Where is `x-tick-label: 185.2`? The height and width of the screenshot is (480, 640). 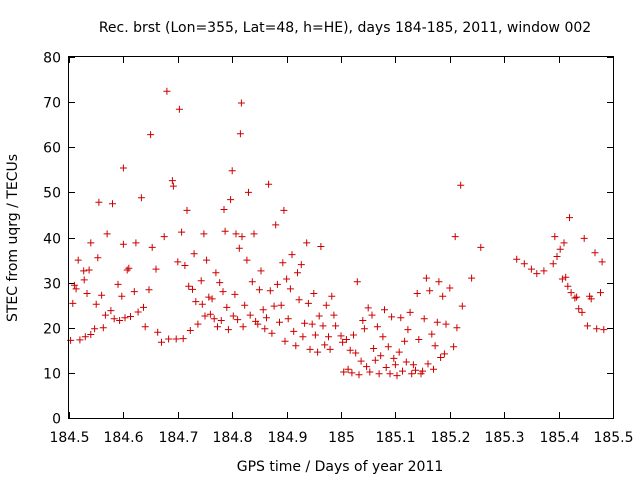 x-tick-label: 185.2 is located at coordinates (450, 438).